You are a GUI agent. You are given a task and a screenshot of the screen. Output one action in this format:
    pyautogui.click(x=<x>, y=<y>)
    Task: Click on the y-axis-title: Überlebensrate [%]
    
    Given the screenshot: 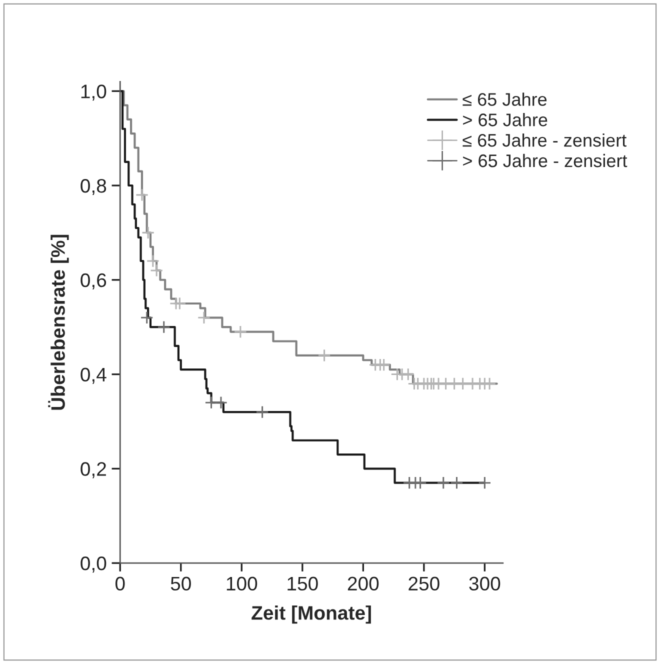 What is the action you would take?
    pyautogui.click(x=58, y=322)
    